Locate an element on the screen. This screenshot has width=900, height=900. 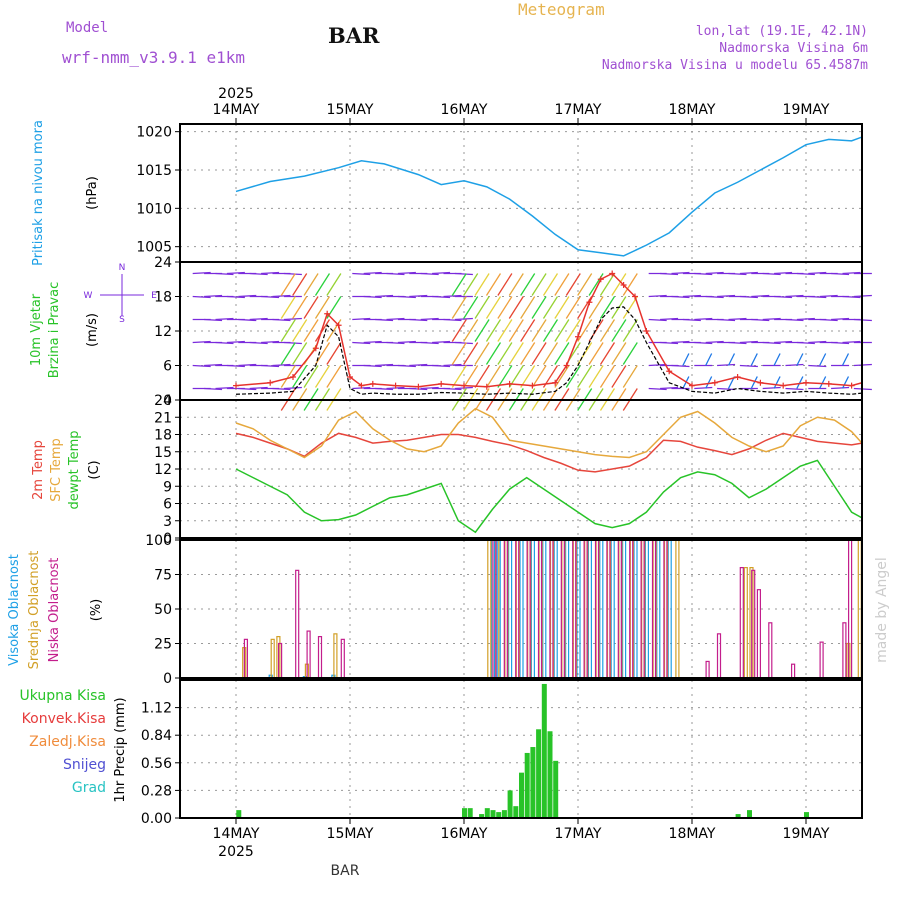
y-tick-label: 24 is located at coordinates (163, 401).